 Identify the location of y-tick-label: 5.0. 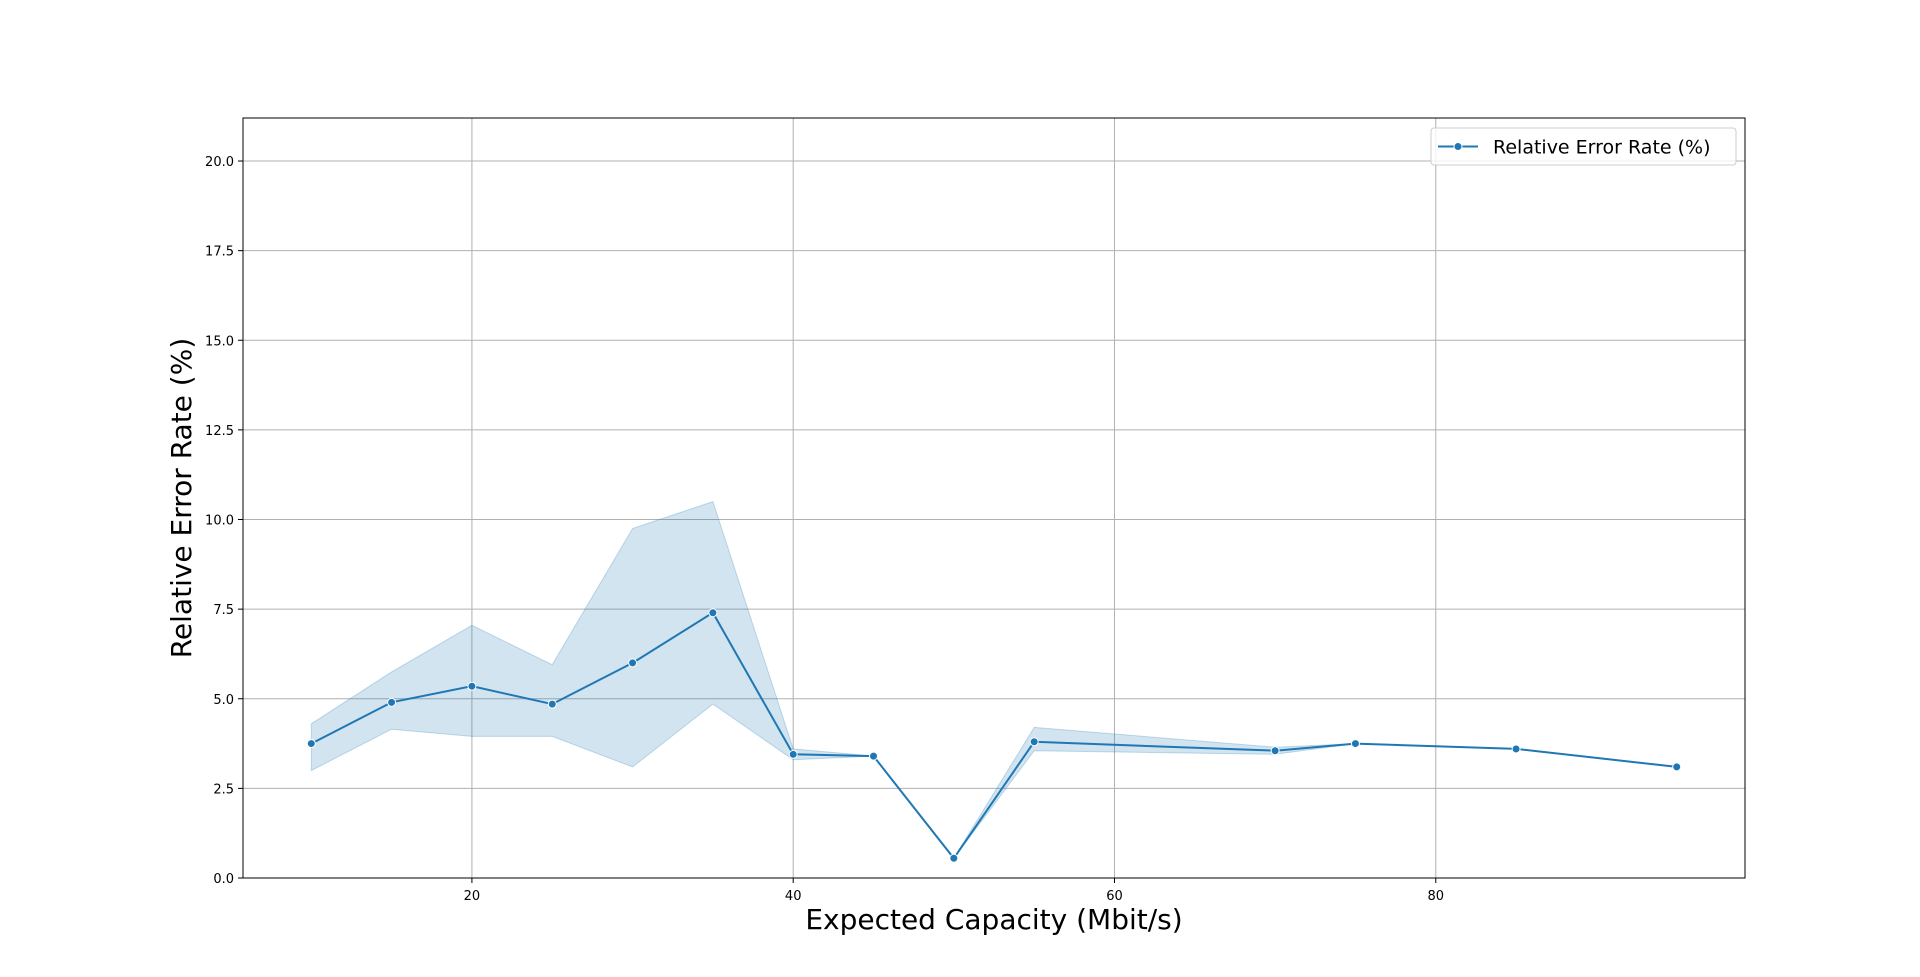
(223, 700).